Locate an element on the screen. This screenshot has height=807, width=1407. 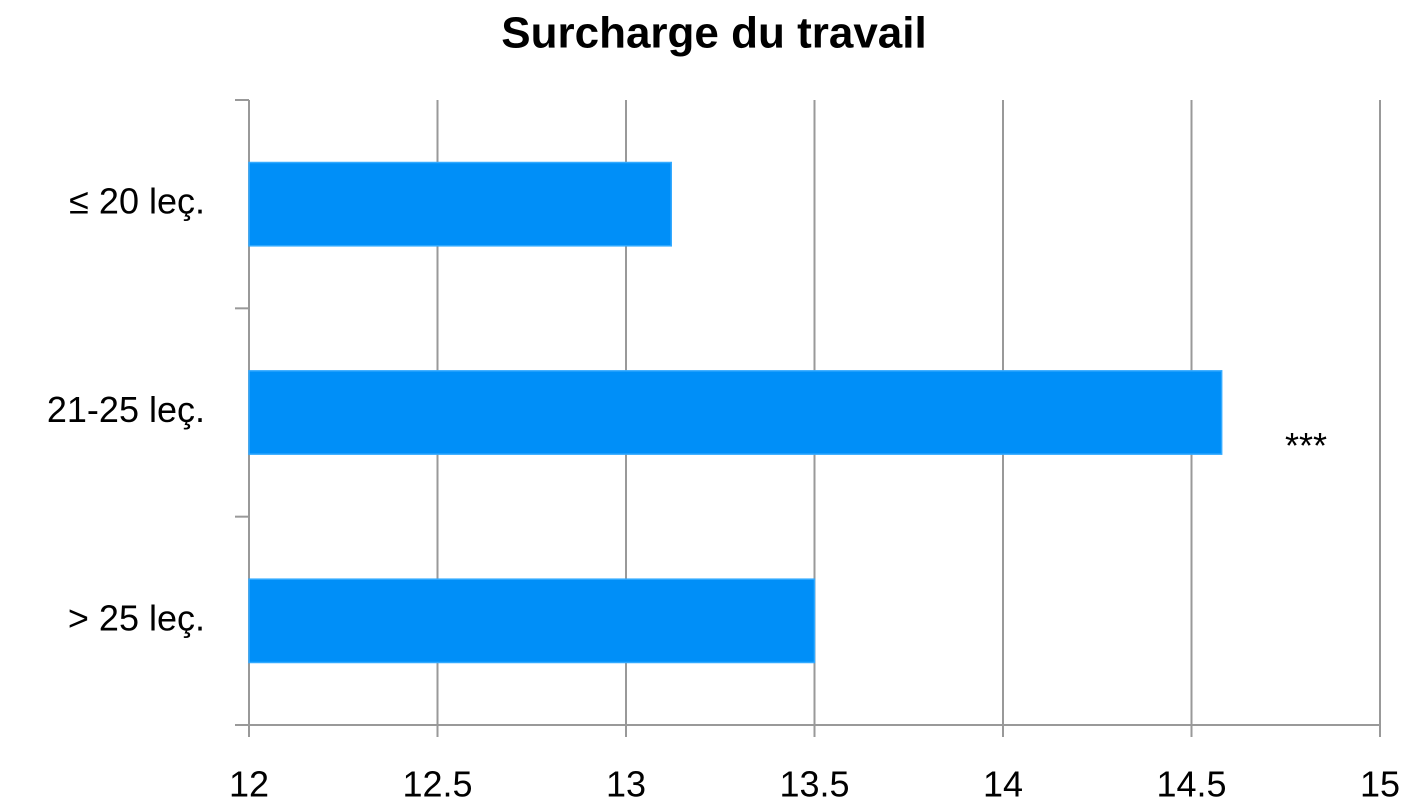
x-tick-label: 12 is located at coordinates (249, 784).